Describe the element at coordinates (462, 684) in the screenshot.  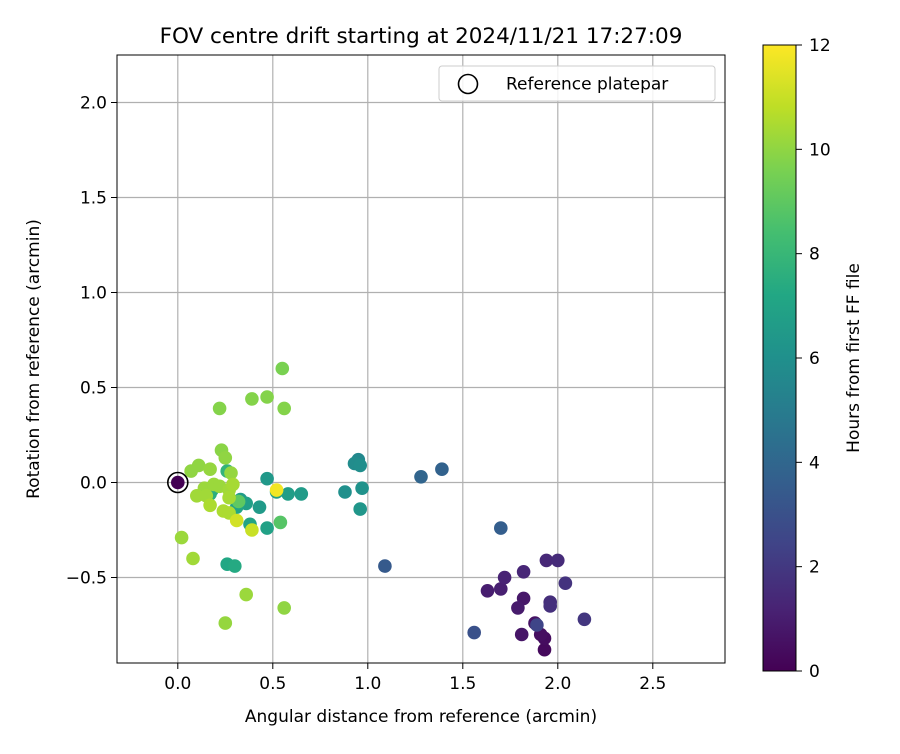
I see `x-tick-label: 1.5` at that location.